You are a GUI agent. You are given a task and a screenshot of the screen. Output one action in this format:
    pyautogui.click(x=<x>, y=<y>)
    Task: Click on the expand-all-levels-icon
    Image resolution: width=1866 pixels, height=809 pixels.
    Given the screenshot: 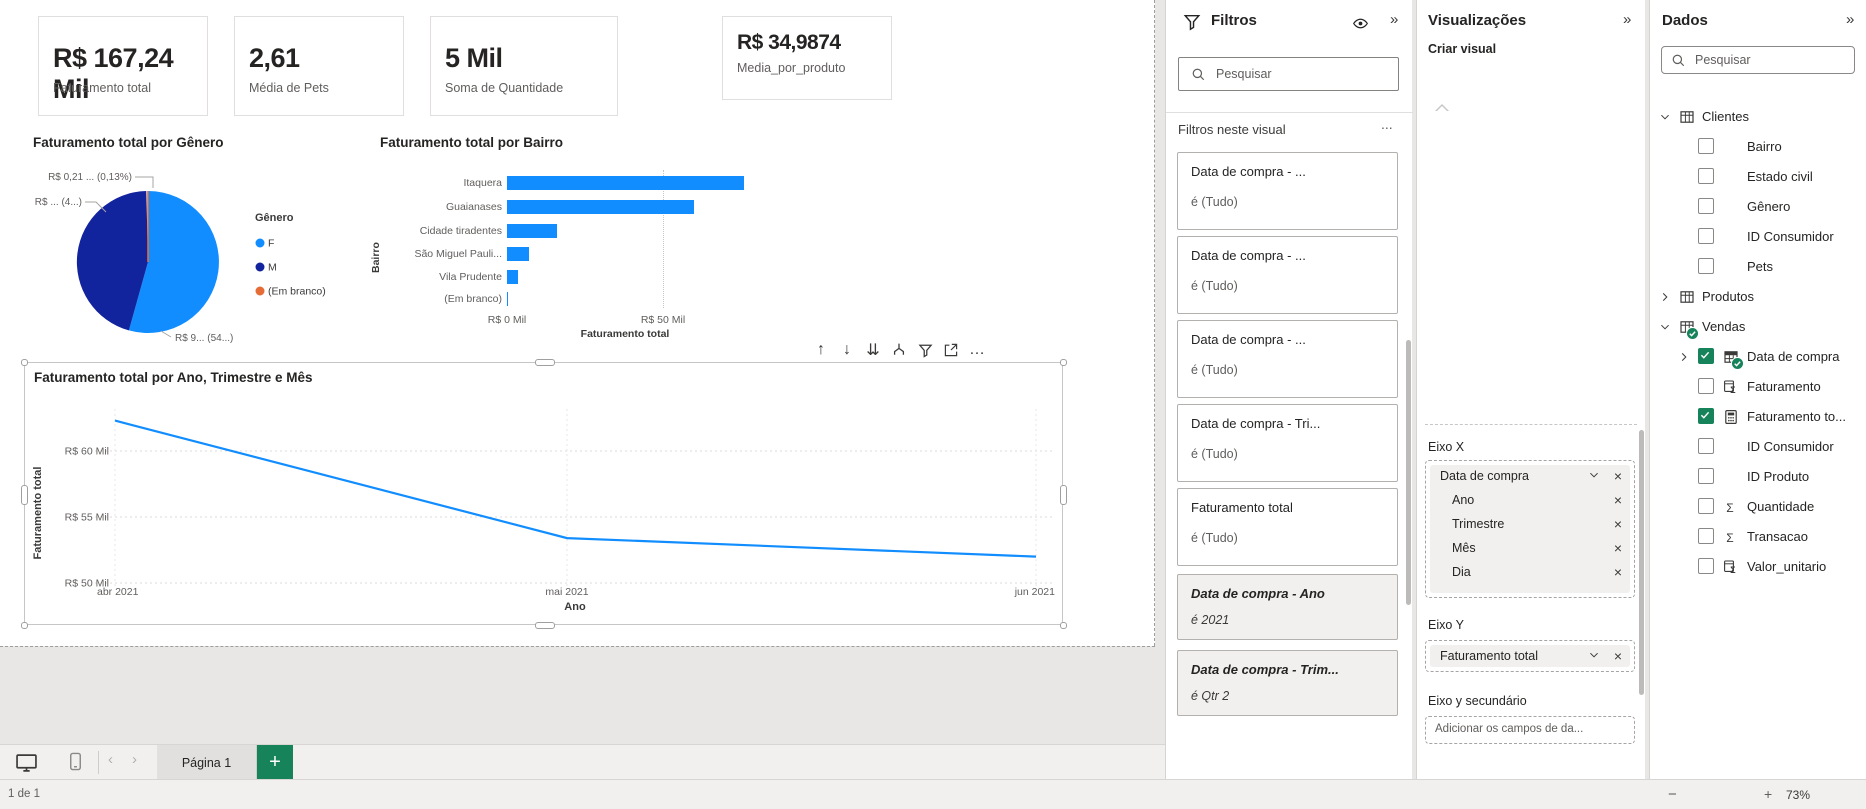 What is the action you would take?
    pyautogui.click(x=899, y=350)
    